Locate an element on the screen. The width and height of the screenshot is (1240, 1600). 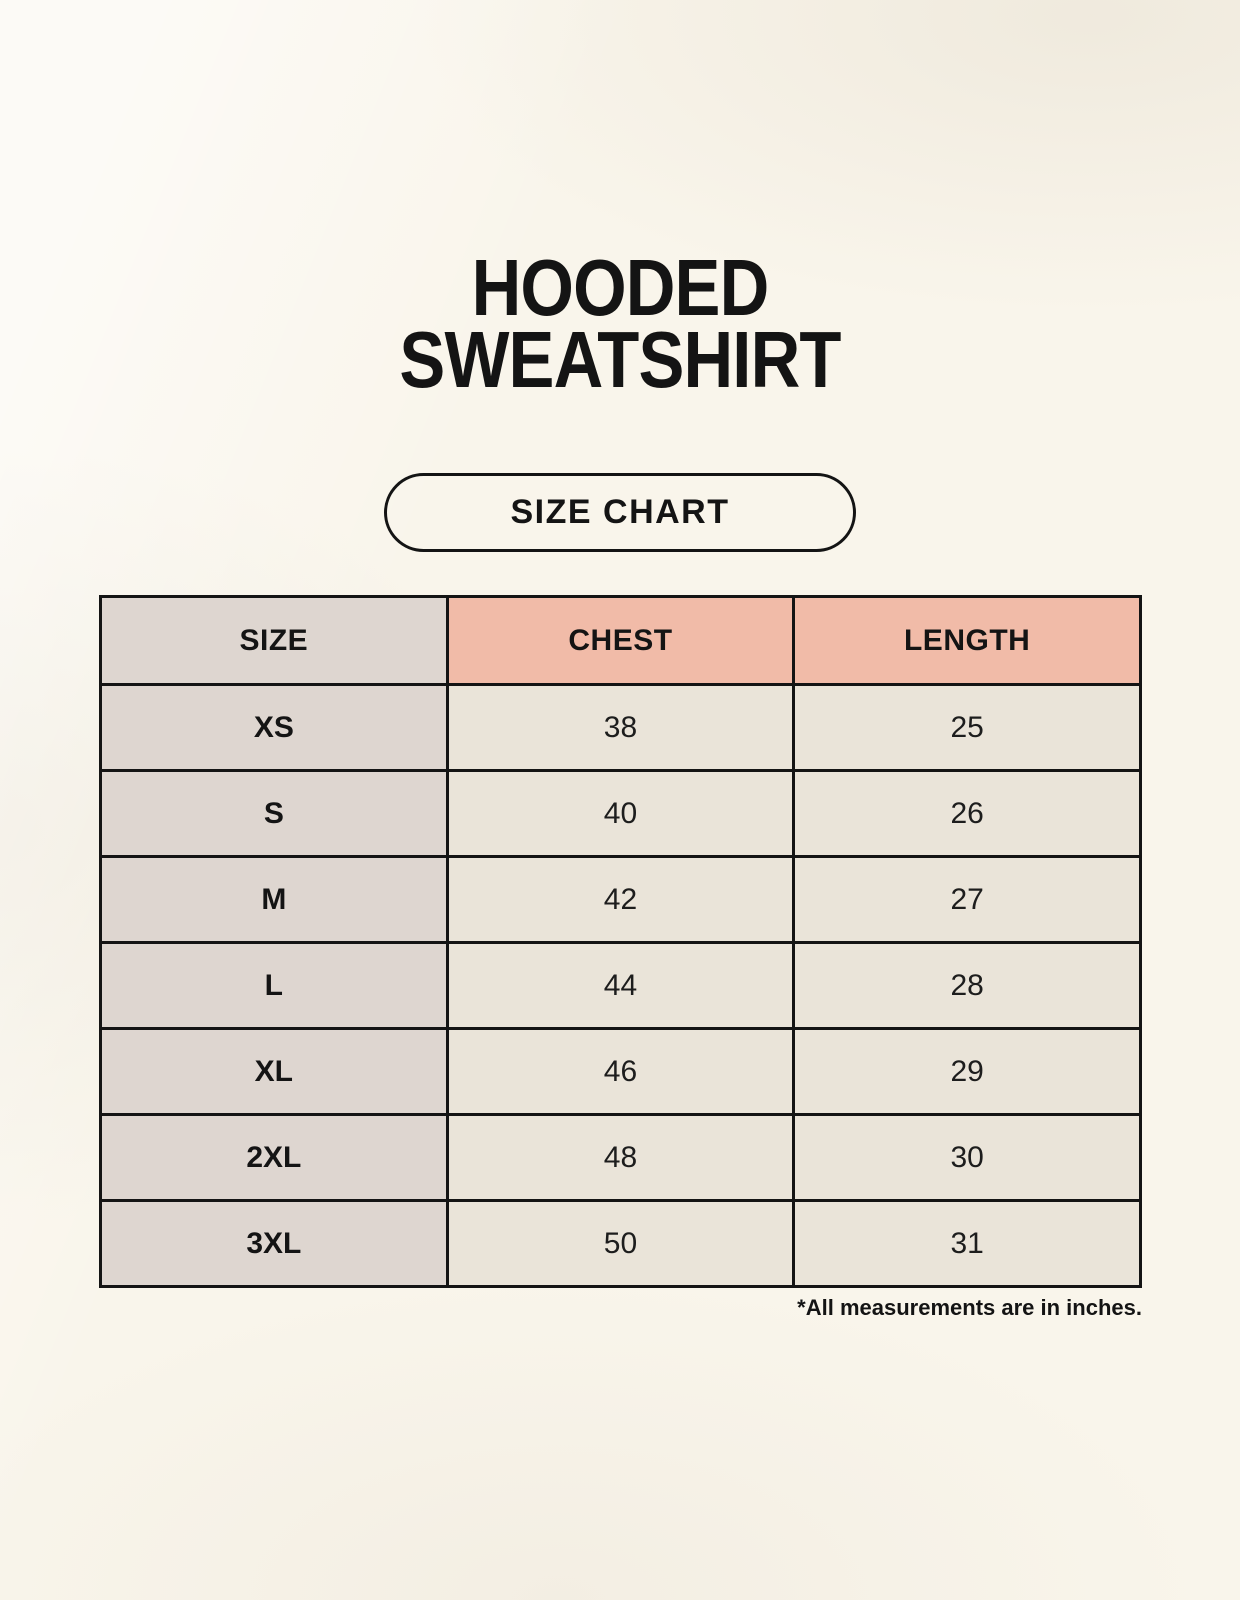
length-cell: 28 is located at coordinates (967, 985).